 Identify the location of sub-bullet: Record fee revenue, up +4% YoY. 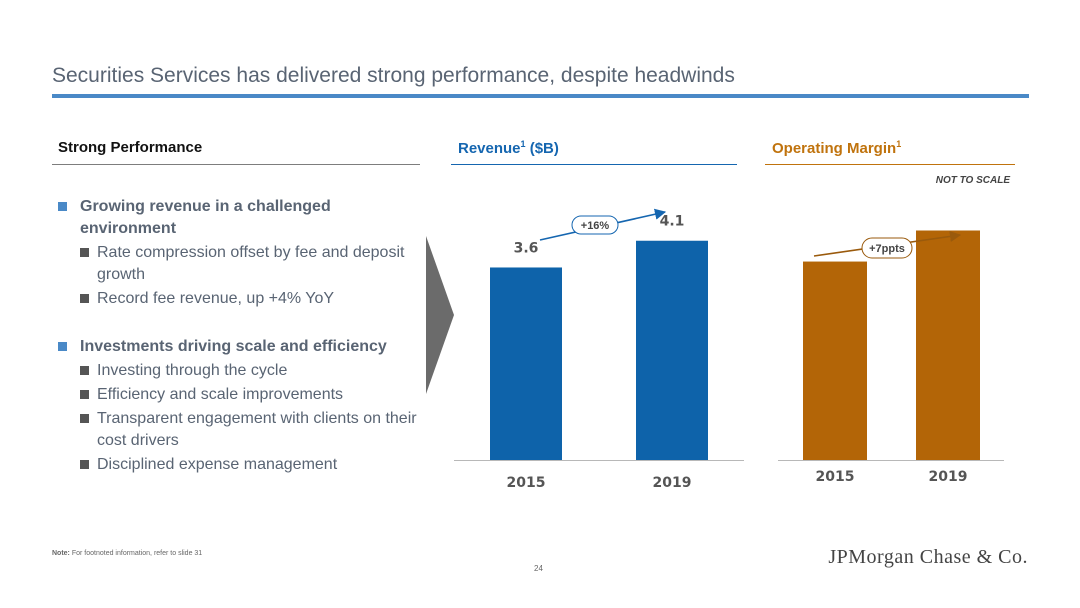
(238, 299).